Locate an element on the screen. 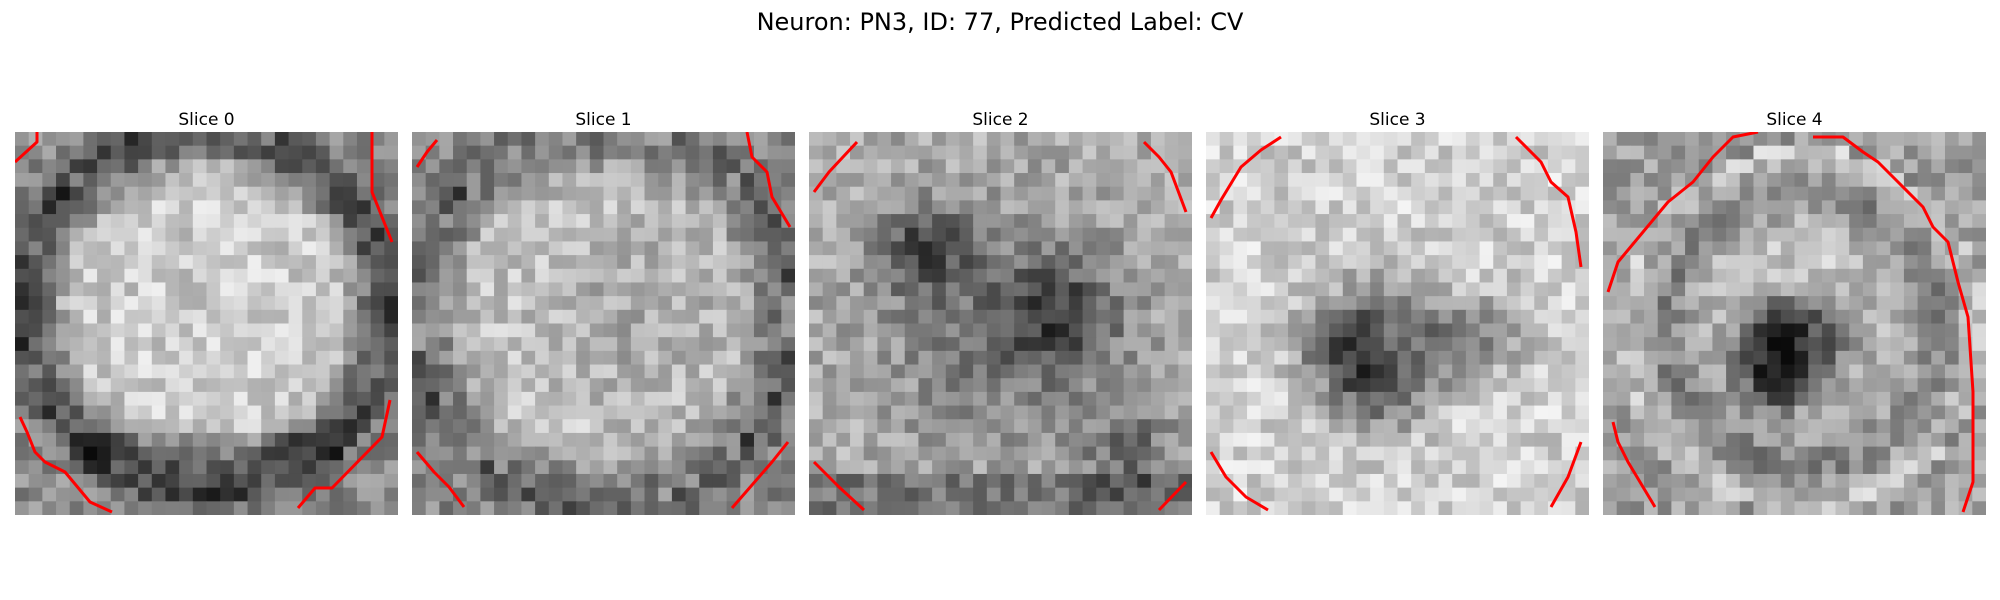 The height and width of the screenshot is (600, 2000). slice-panel-1: Slice 1 is located at coordinates (603, 311).